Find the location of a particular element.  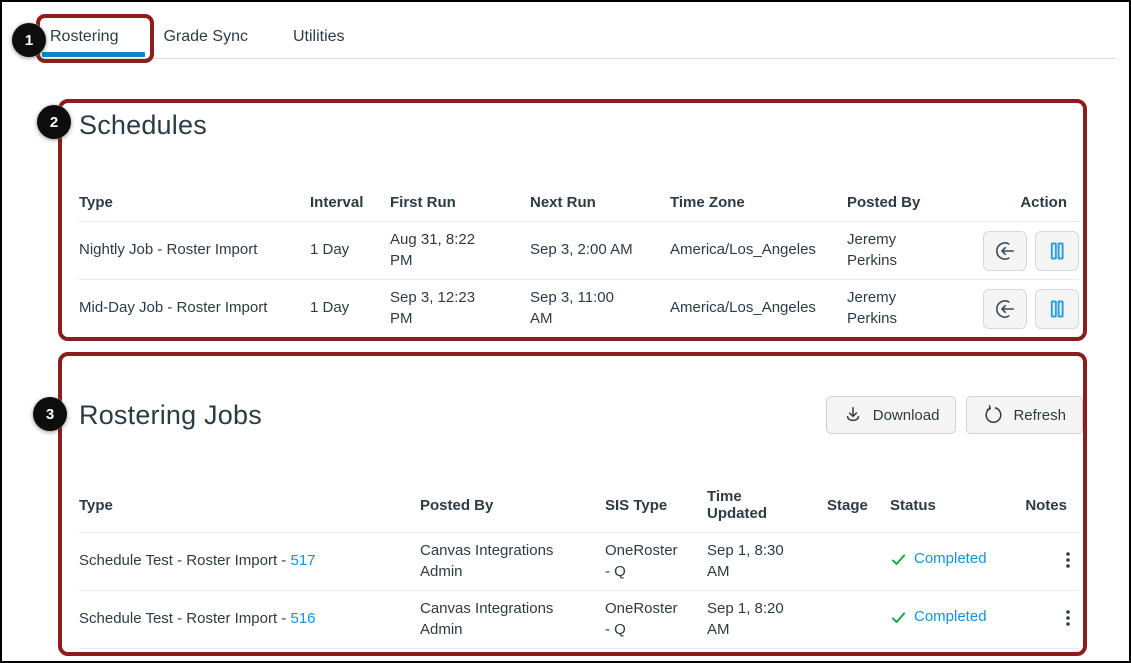

schedule-next-run: Sep 3, 2:00 AM is located at coordinates (581, 250).